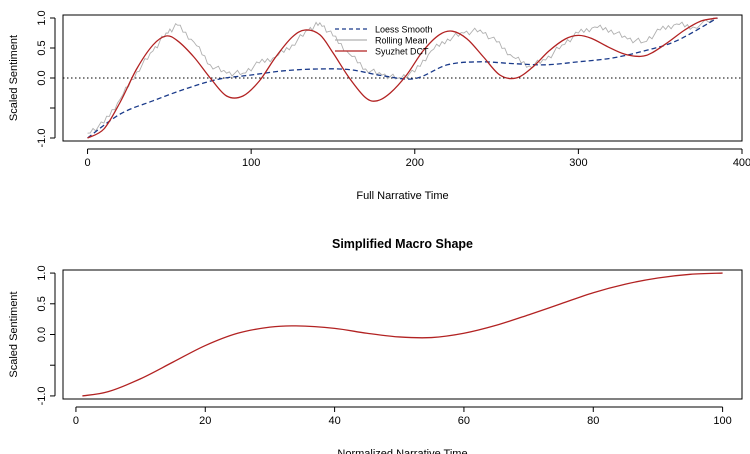 Image resolution: width=750 pixels, height=454 pixels. Describe the element at coordinates (593, 421) in the screenshot. I see `x-tick-label: 80` at that location.